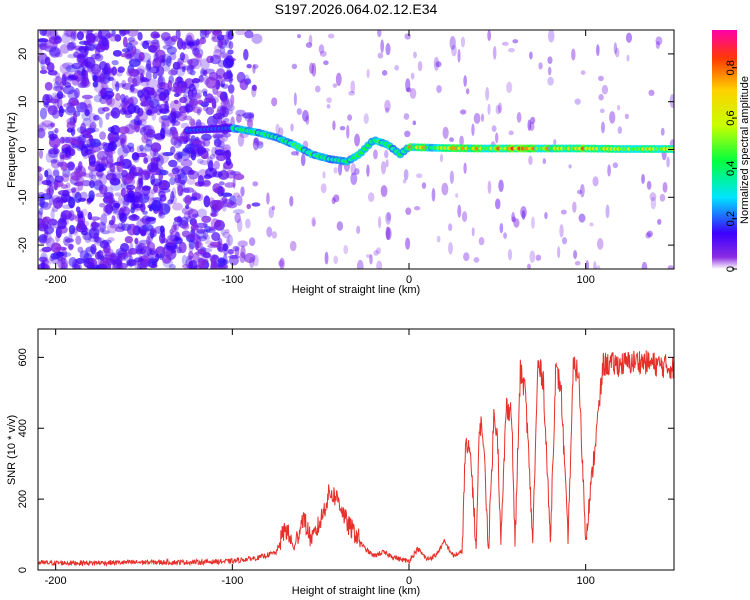 This screenshot has height=600, width=750. I want to click on y-tick-label: 0, so click(23, 570).